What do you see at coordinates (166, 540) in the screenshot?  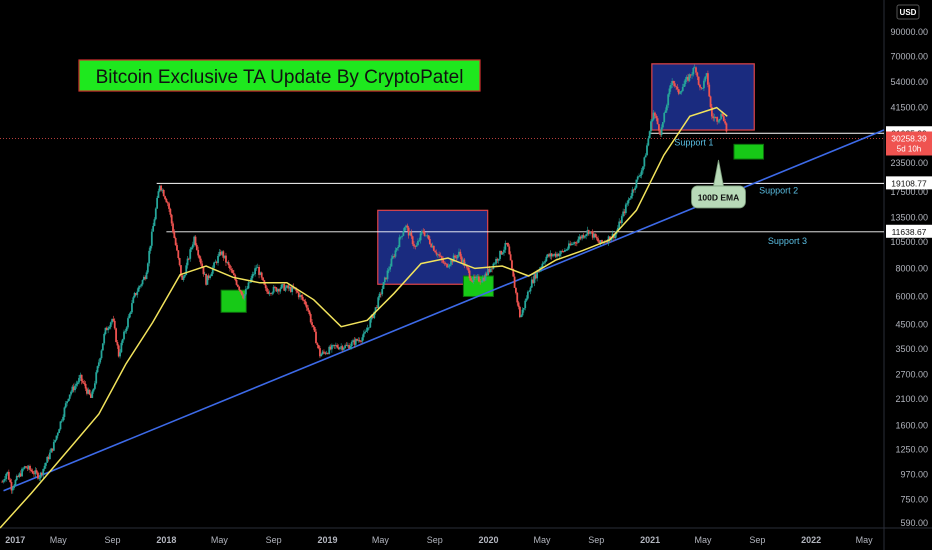 I see `x-tick-label: 2018` at bounding box center [166, 540].